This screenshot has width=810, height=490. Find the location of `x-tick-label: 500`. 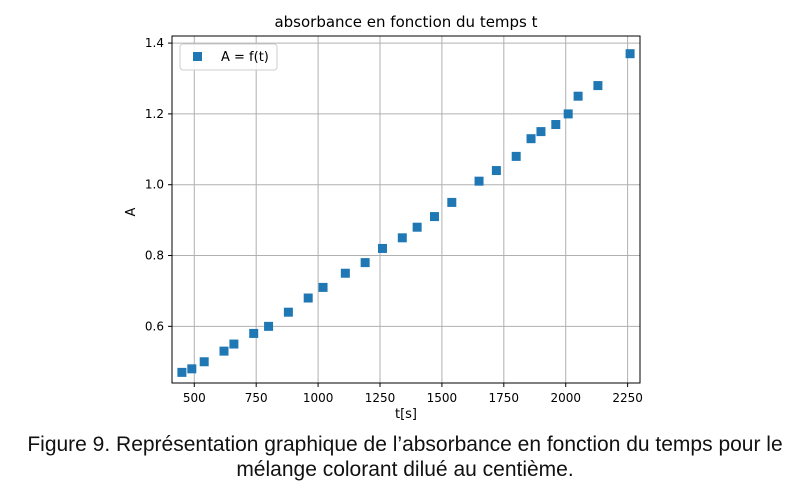

x-tick-label: 500 is located at coordinates (194, 398).